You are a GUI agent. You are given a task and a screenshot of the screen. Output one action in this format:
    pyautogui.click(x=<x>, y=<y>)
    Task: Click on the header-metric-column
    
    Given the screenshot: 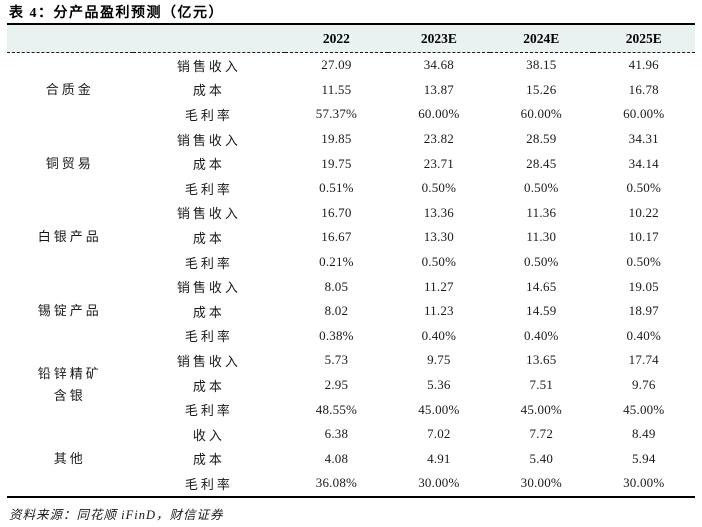 What is the action you would take?
    pyautogui.click(x=209, y=38)
    